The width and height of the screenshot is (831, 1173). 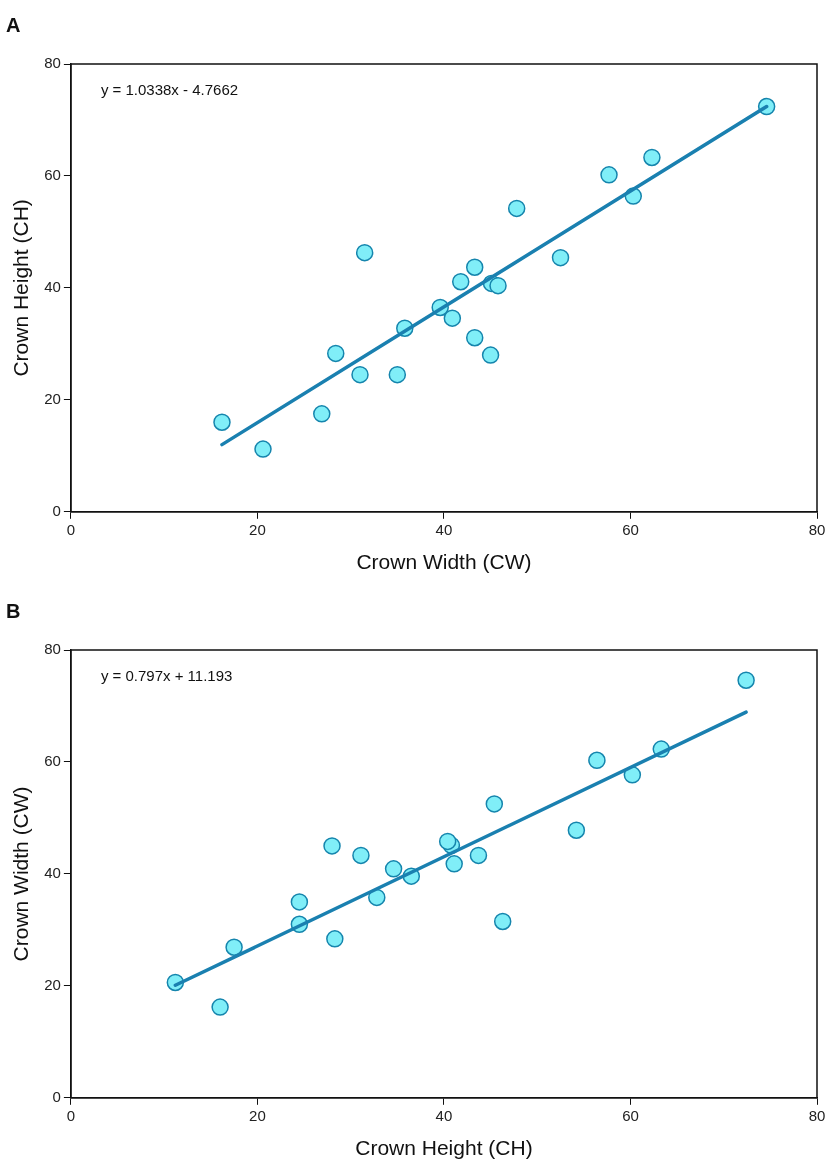 What do you see at coordinates (13, 24) in the screenshot?
I see `chart-title: A` at bounding box center [13, 24].